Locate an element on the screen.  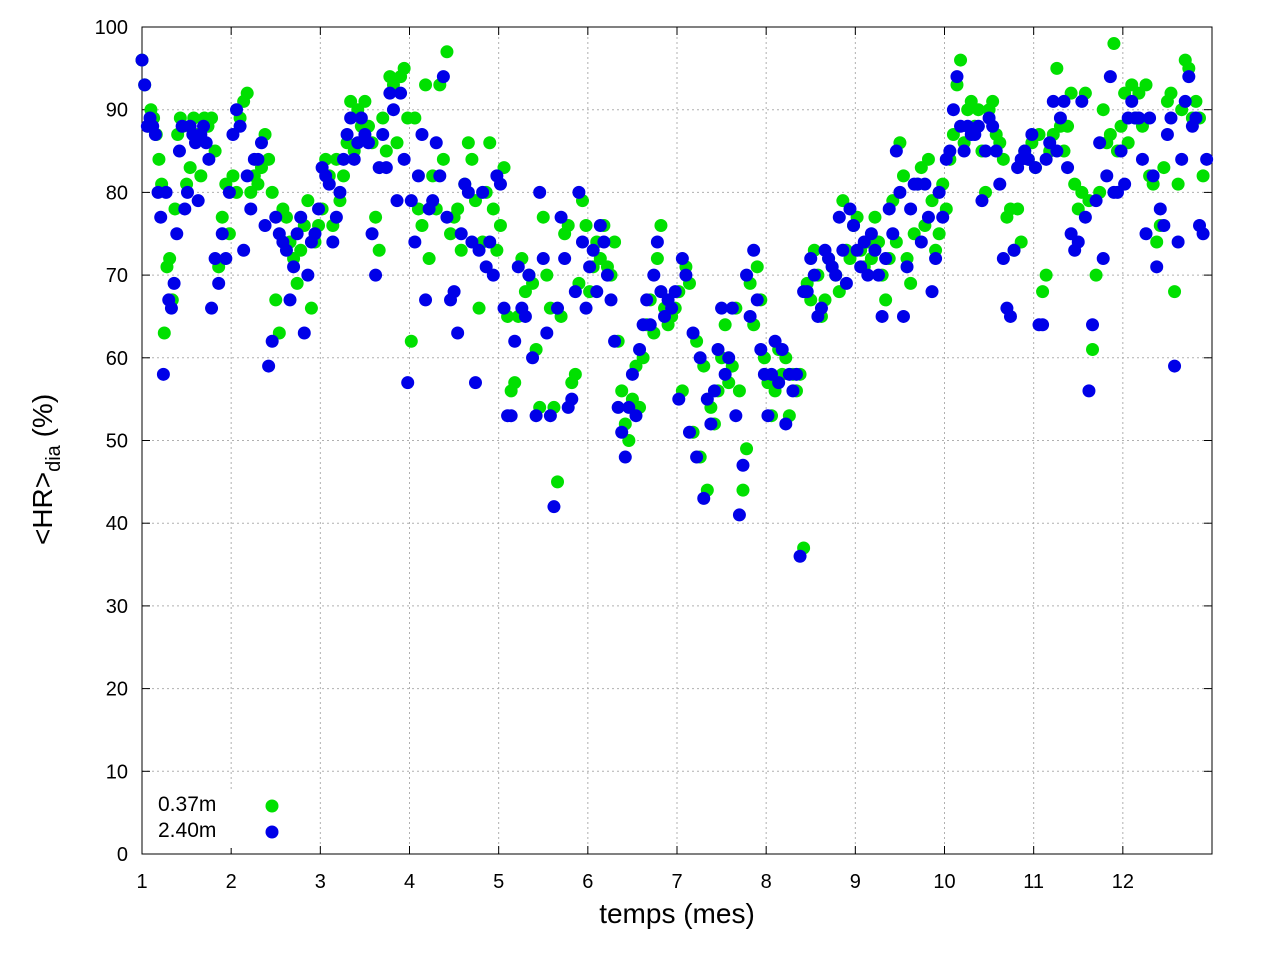
legend-label-series-1: 0.37m is located at coordinates (187, 804).